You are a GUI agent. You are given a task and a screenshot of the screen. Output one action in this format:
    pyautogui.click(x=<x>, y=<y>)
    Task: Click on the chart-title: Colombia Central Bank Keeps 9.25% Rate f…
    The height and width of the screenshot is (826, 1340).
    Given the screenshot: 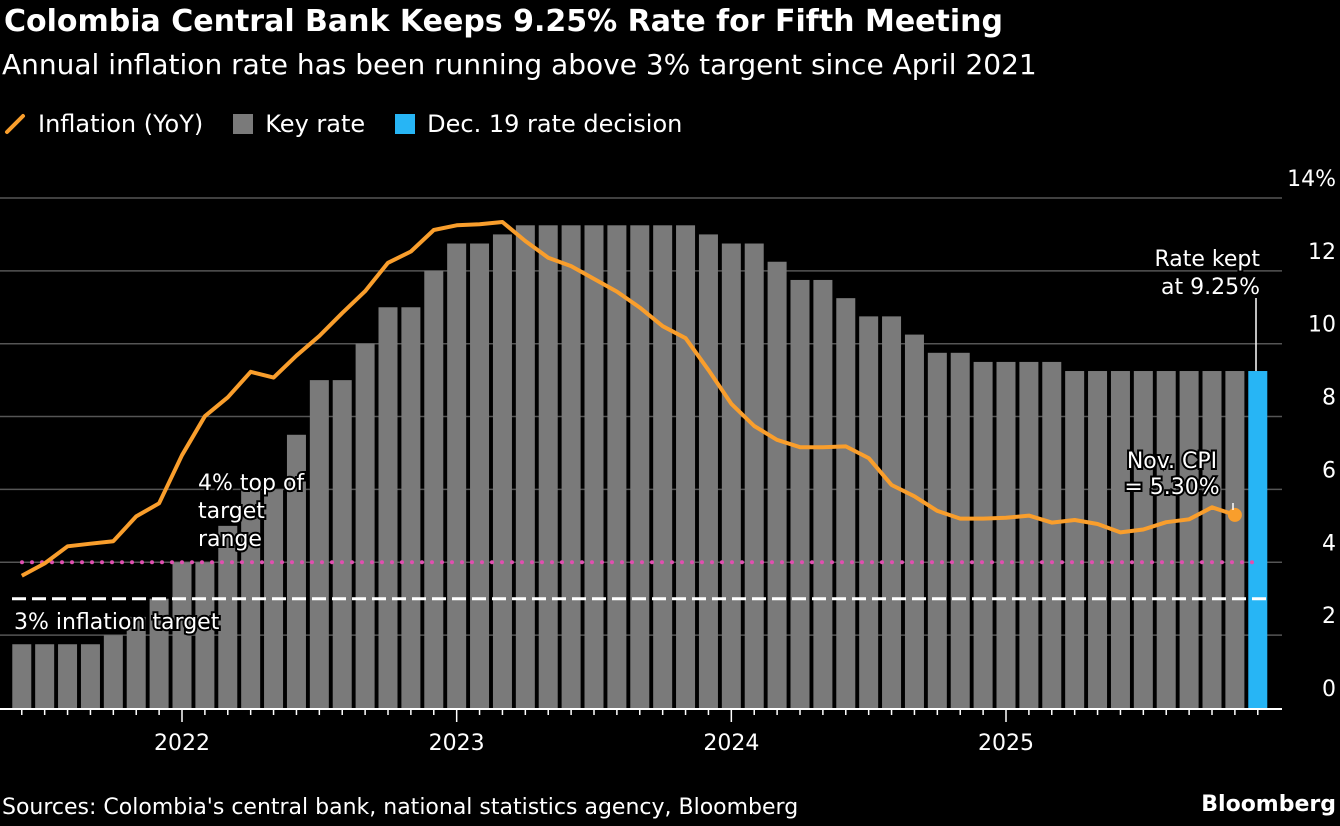 What is the action you would take?
    pyautogui.click(x=503, y=21)
    